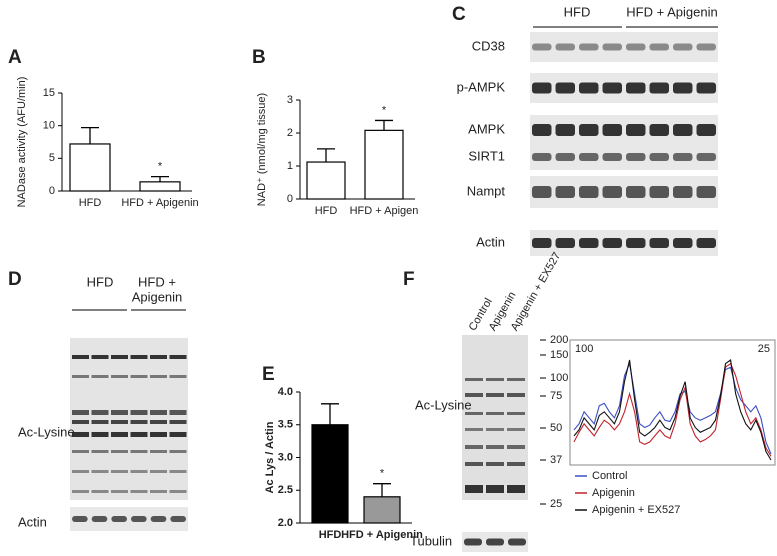  Describe the element at coordinates (326, 211) in the screenshot. I see `x-tick-label: HFD` at that location.